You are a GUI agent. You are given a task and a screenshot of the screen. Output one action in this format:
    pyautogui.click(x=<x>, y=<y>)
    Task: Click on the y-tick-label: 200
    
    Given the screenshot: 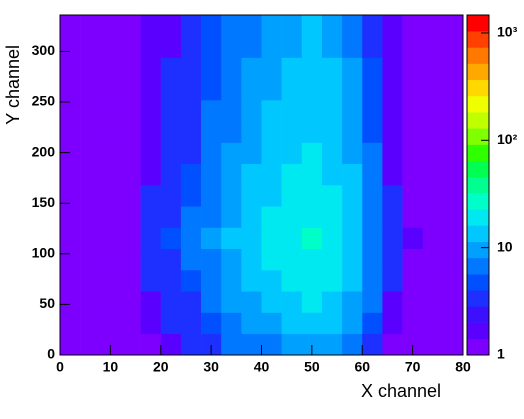 What is the action you would take?
    pyautogui.click(x=44, y=151)
    